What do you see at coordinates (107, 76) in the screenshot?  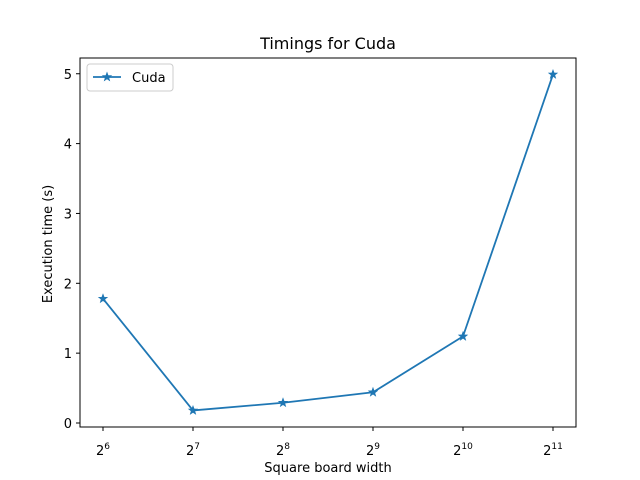 I see `legend-marker` at bounding box center [107, 76].